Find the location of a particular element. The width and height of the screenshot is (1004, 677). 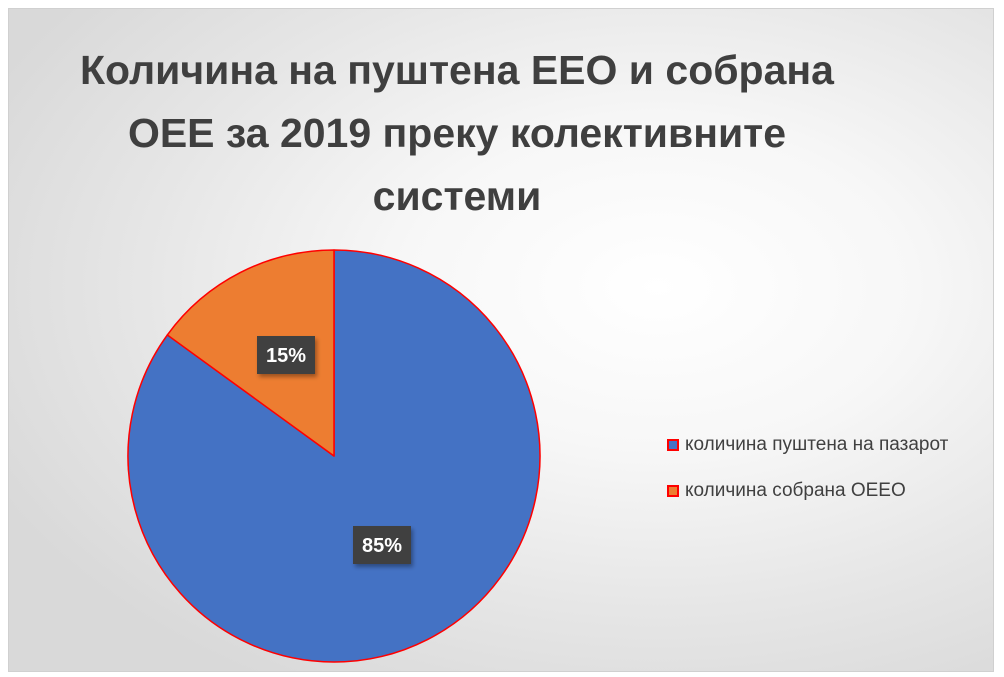

legend-swatch-market is located at coordinates (673, 445).